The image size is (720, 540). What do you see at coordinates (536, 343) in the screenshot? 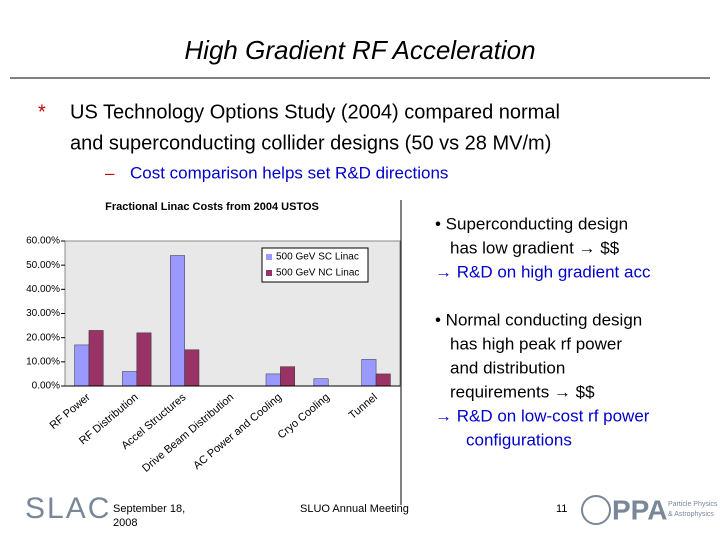
I see `note: has high peak rf power` at bounding box center [536, 343].